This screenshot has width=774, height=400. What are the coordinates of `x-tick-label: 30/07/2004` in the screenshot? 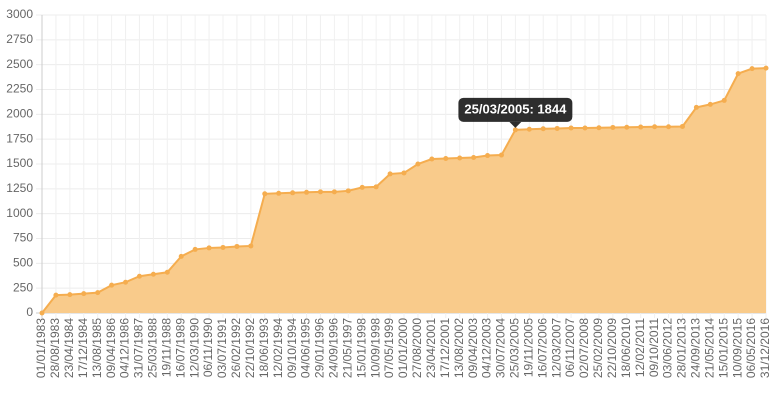 It's located at (501, 348).